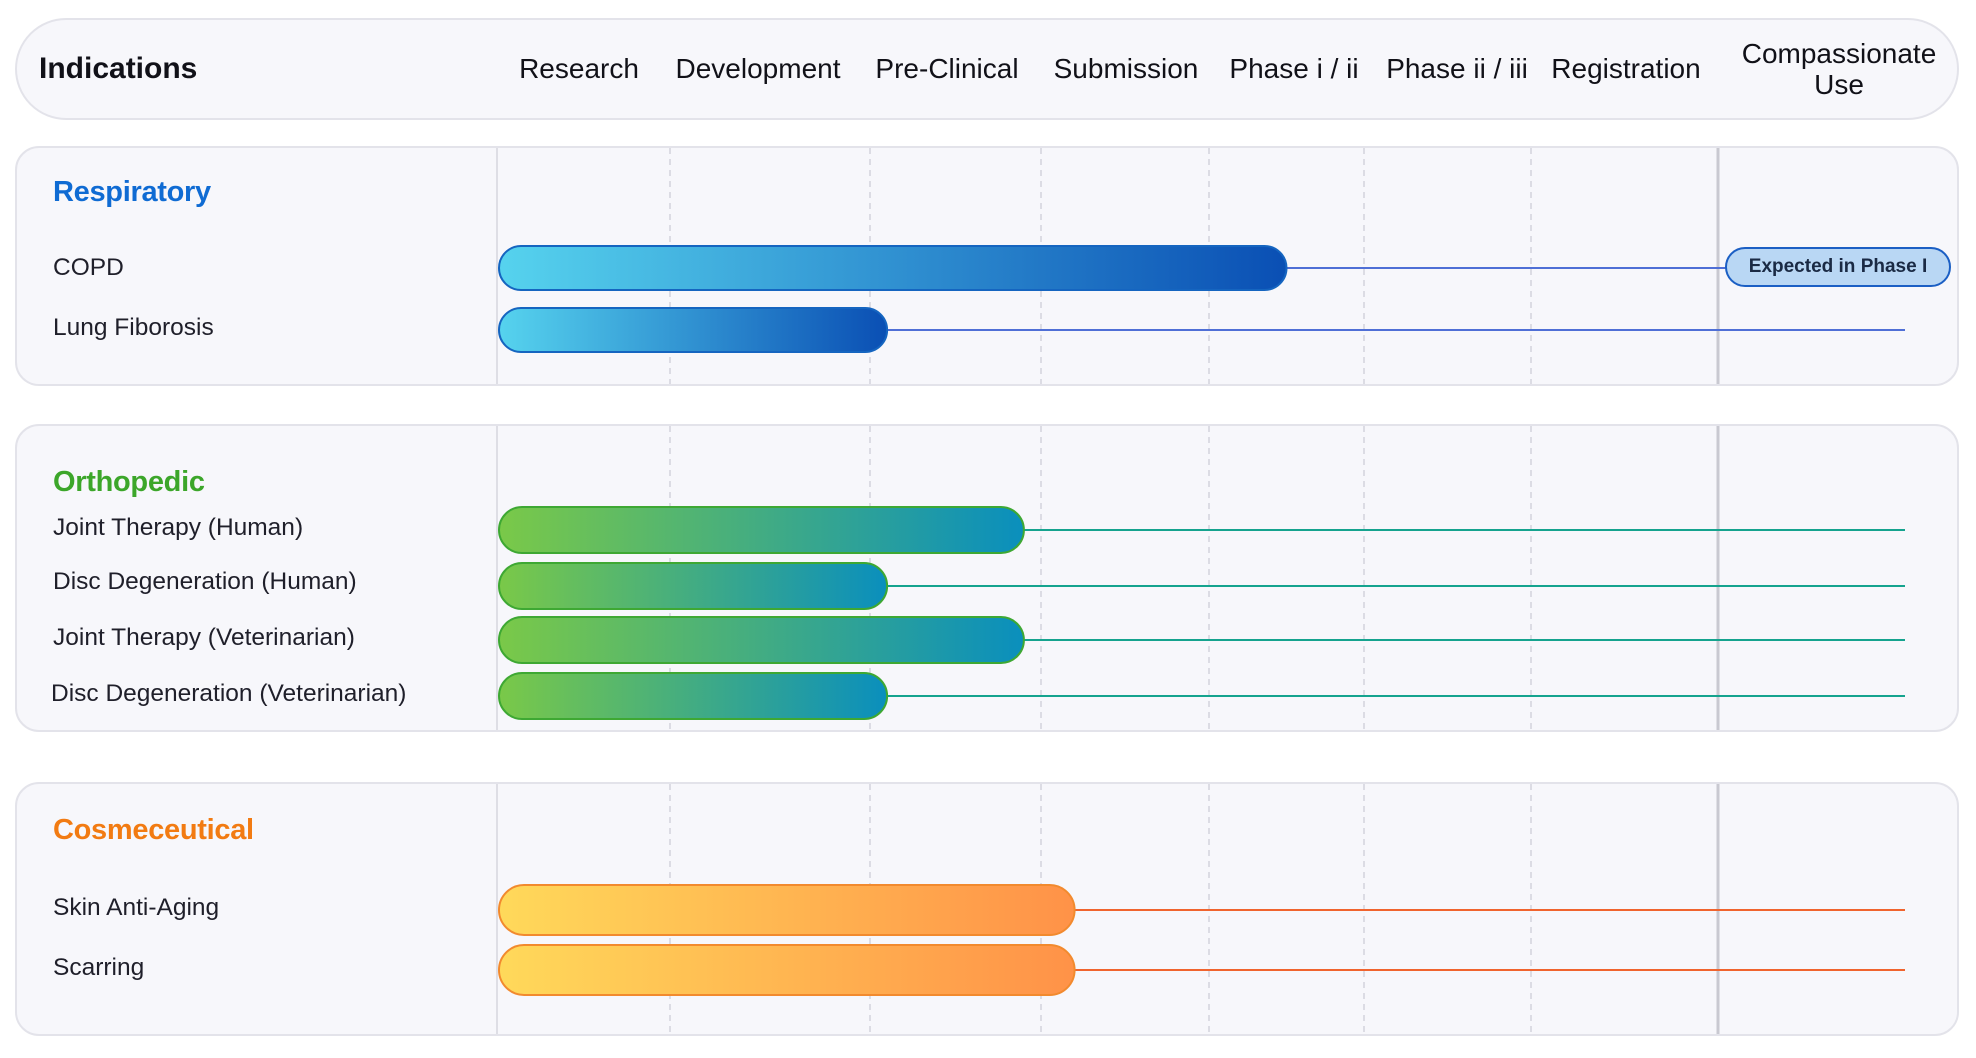  What do you see at coordinates (136, 907) in the screenshot?
I see `skin-anti-aging-label: Skin Anti-Aging` at bounding box center [136, 907].